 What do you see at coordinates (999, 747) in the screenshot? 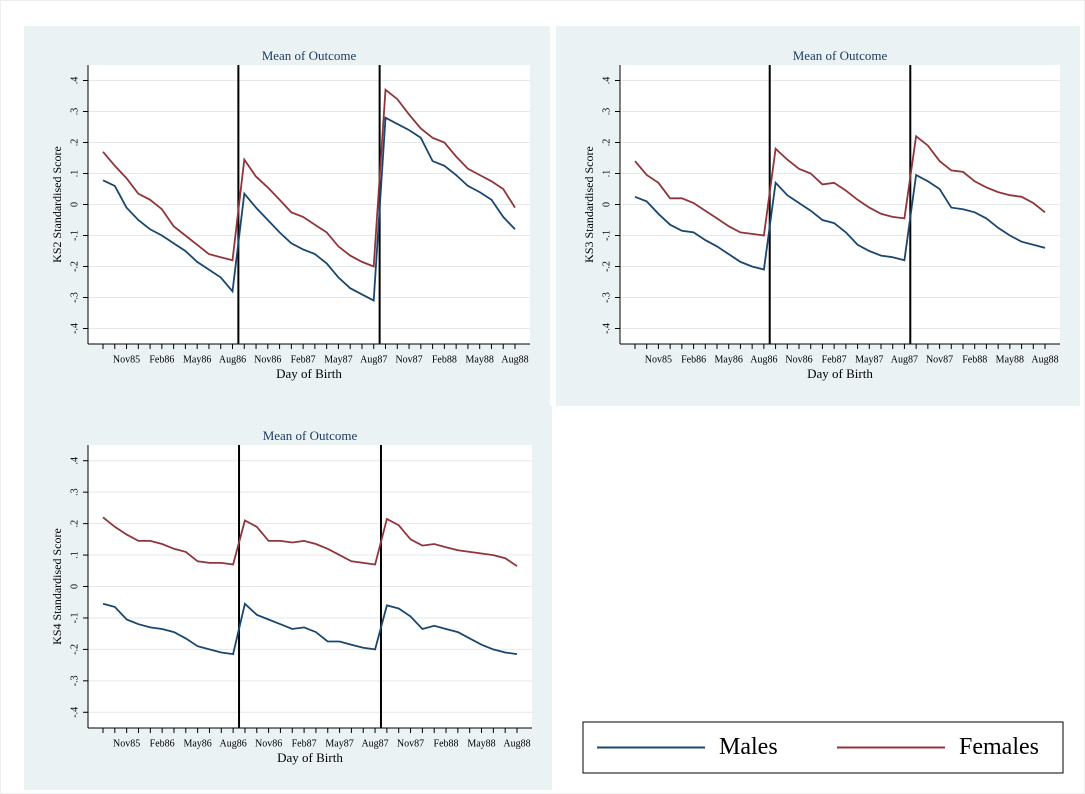
I see `legend-label: Females` at bounding box center [999, 747].